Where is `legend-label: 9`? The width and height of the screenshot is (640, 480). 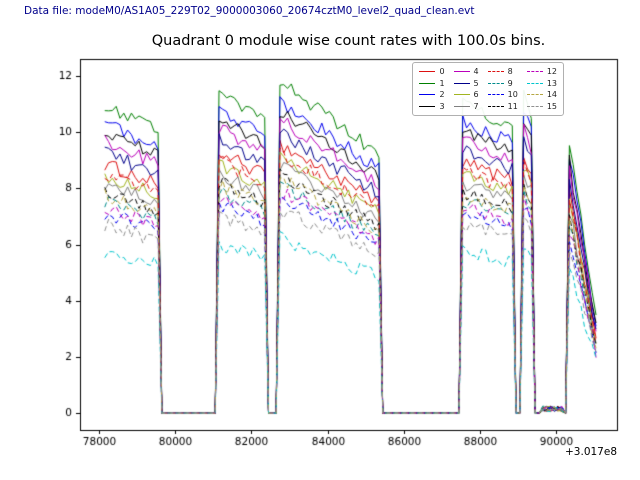 legend-label: 9 is located at coordinates (510, 83).